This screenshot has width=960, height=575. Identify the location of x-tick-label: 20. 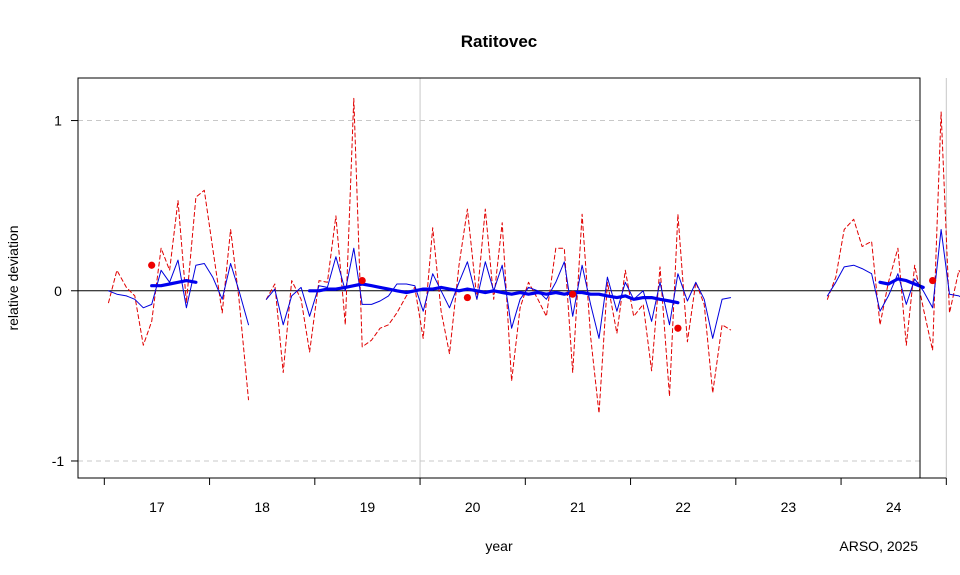
(473, 507).